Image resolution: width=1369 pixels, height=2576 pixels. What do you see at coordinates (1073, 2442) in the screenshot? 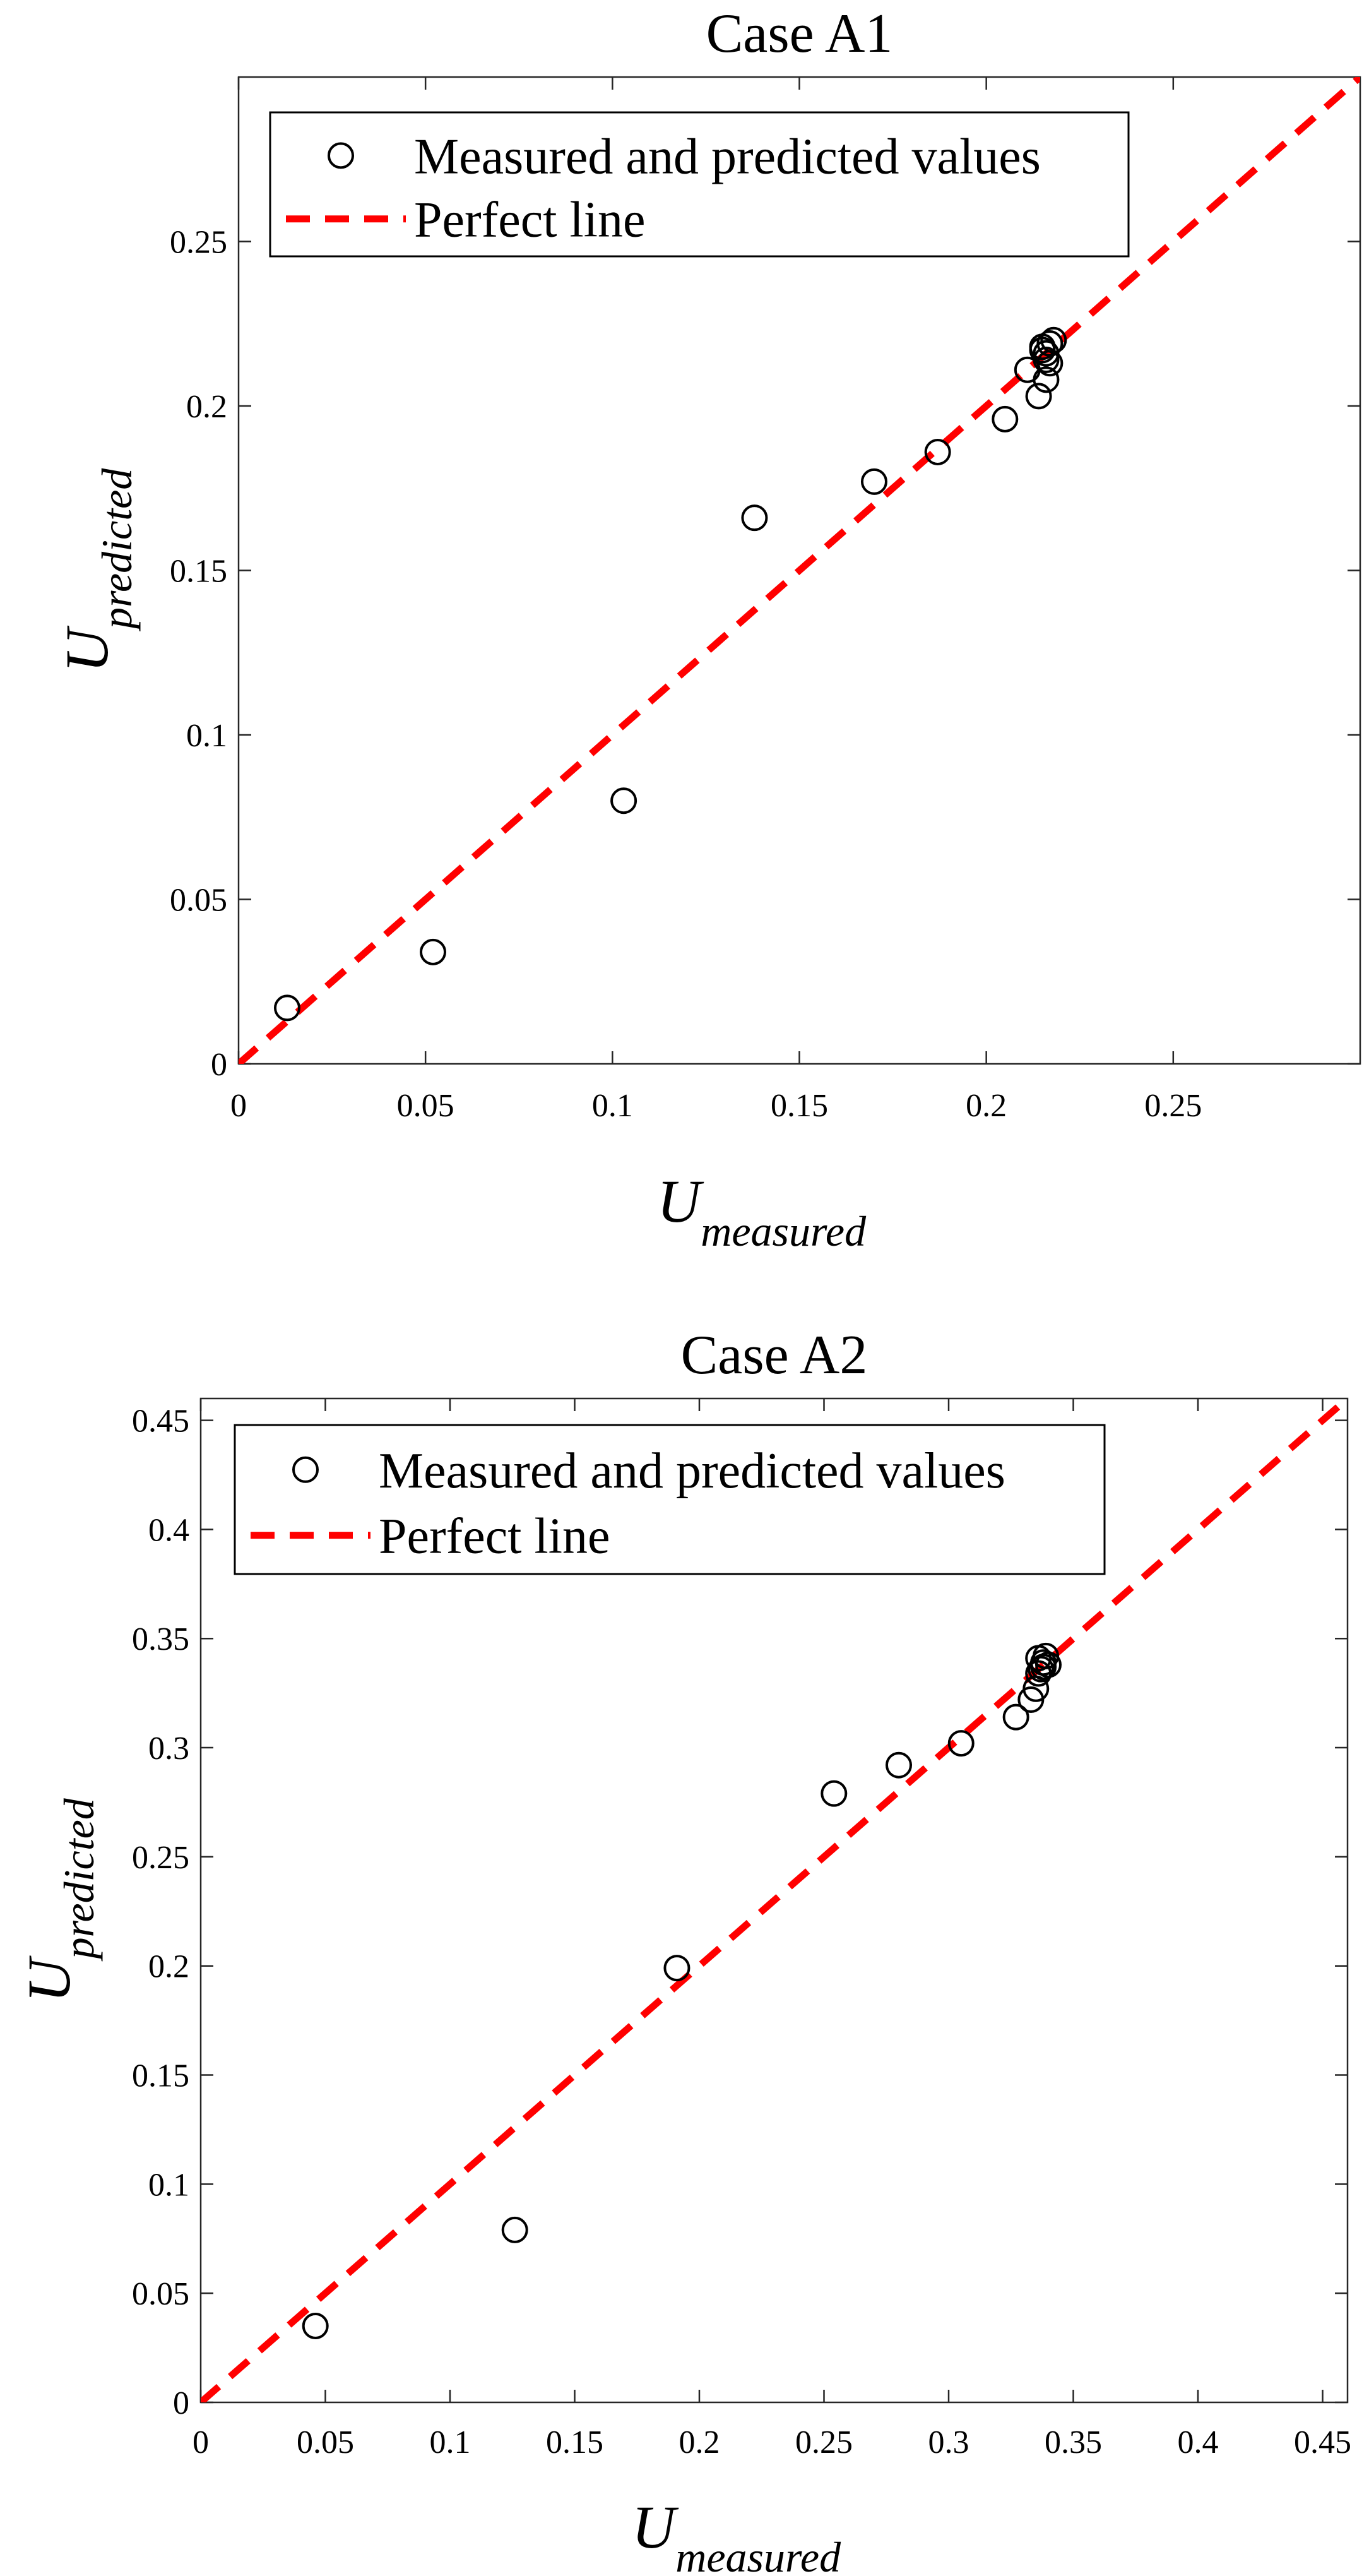
I see `x-tick-label: 0.35` at bounding box center [1073, 2442].